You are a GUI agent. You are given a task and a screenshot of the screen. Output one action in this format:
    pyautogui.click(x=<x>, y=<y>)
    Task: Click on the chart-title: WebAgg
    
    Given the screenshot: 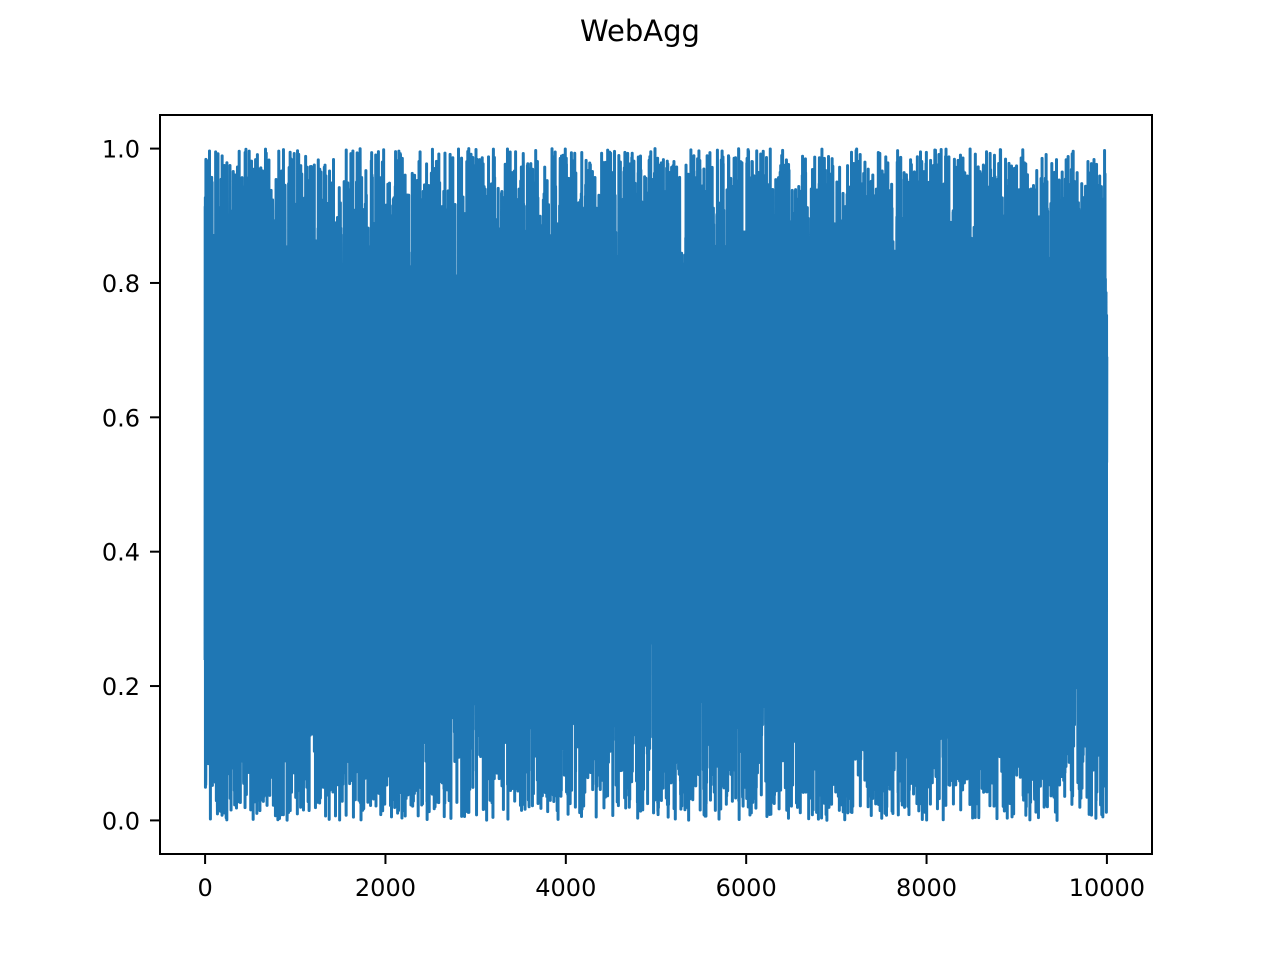 What is the action you would take?
    pyautogui.click(x=640, y=31)
    